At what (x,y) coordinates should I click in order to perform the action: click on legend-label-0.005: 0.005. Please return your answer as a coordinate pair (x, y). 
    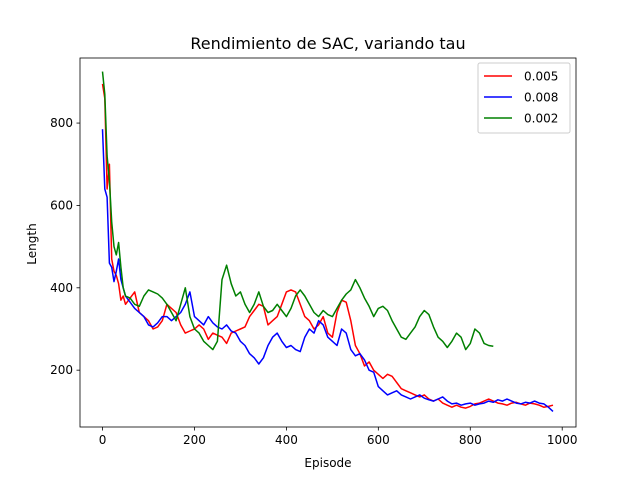
    Looking at the image, I should click on (541, 77).